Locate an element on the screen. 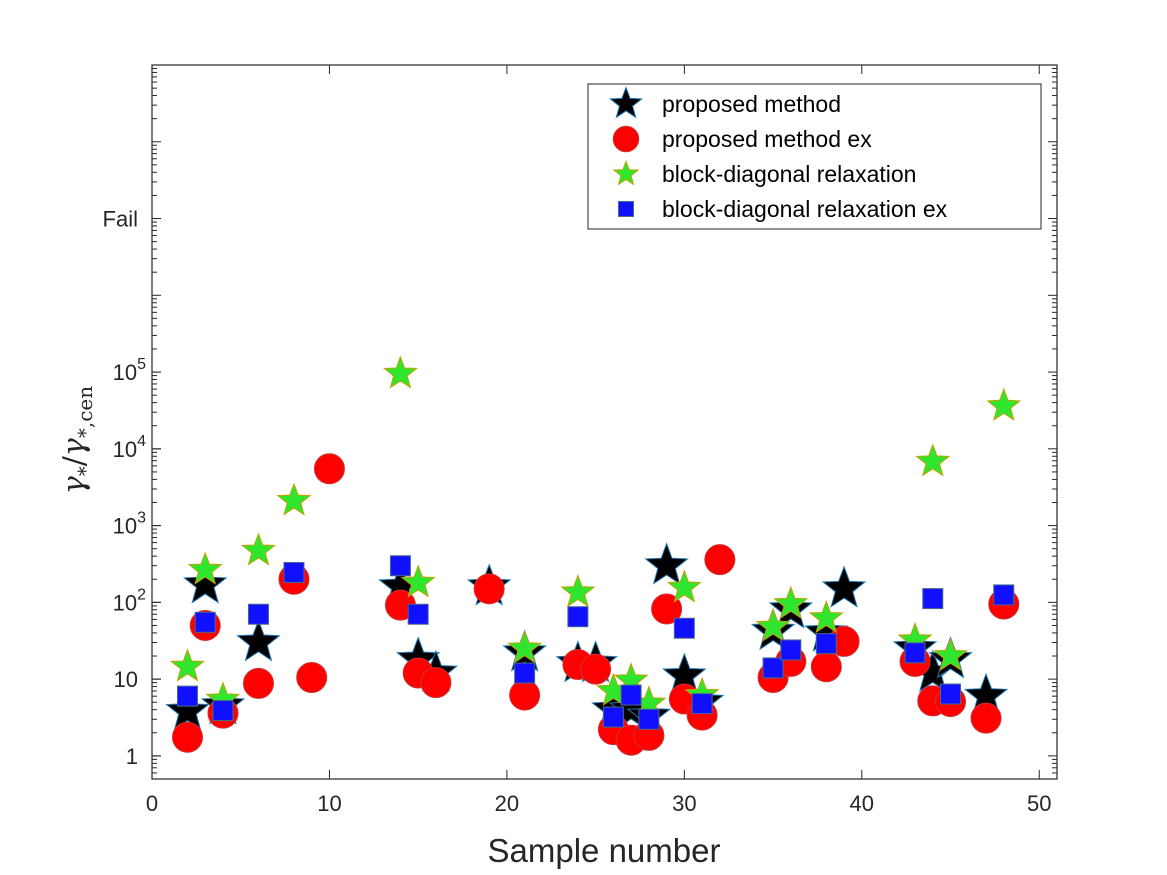 This screenshot has width=1167, height=875. y-tick-label: 10⁴ is located at coordinates (129, 447).